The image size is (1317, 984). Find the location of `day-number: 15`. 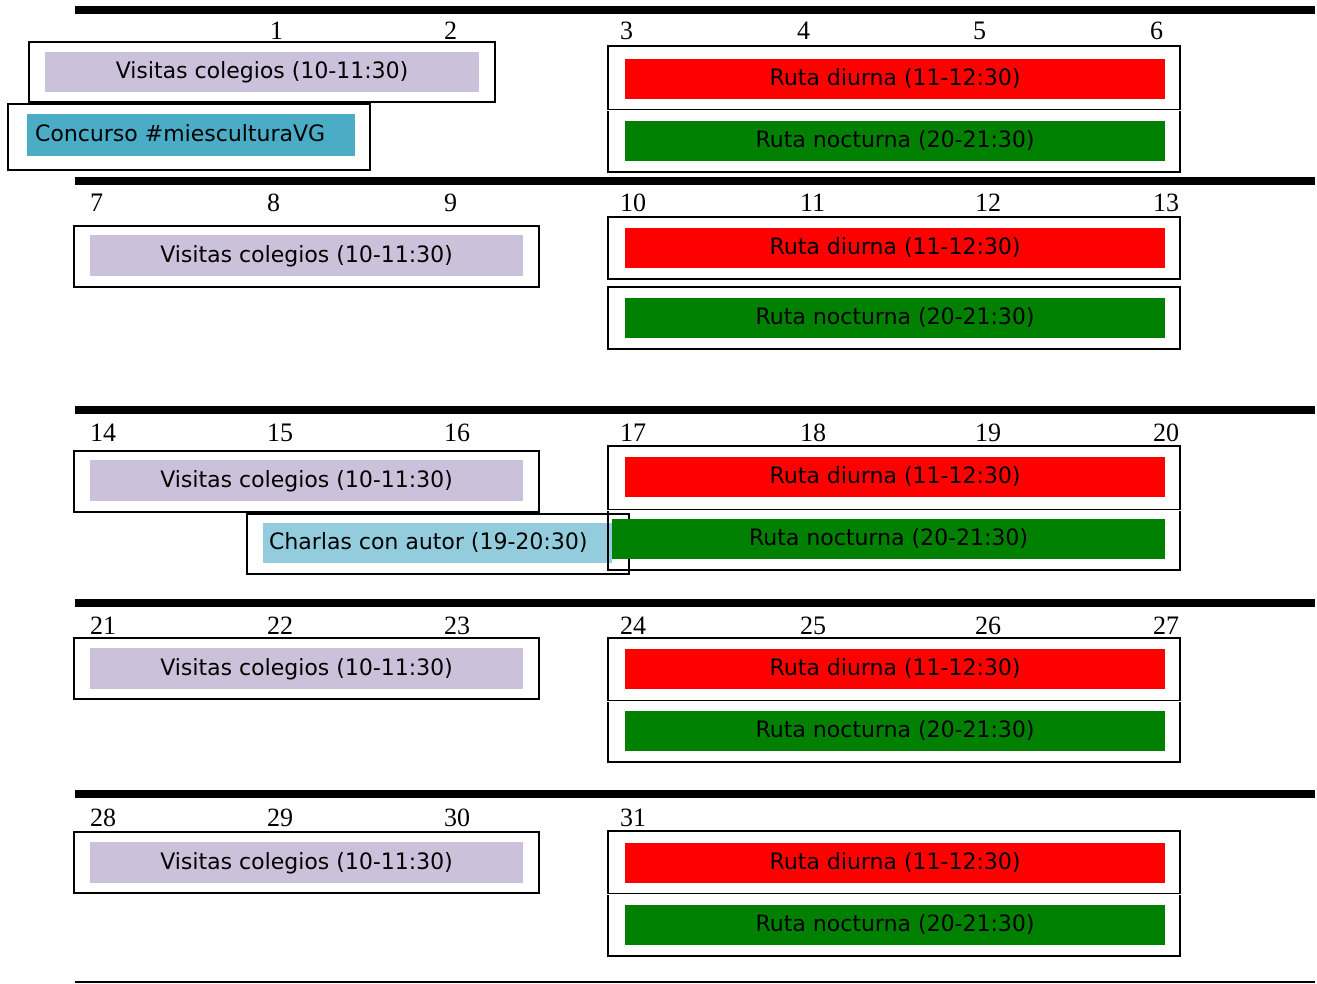

day-number: 15 is located at coordinates (280, 432).